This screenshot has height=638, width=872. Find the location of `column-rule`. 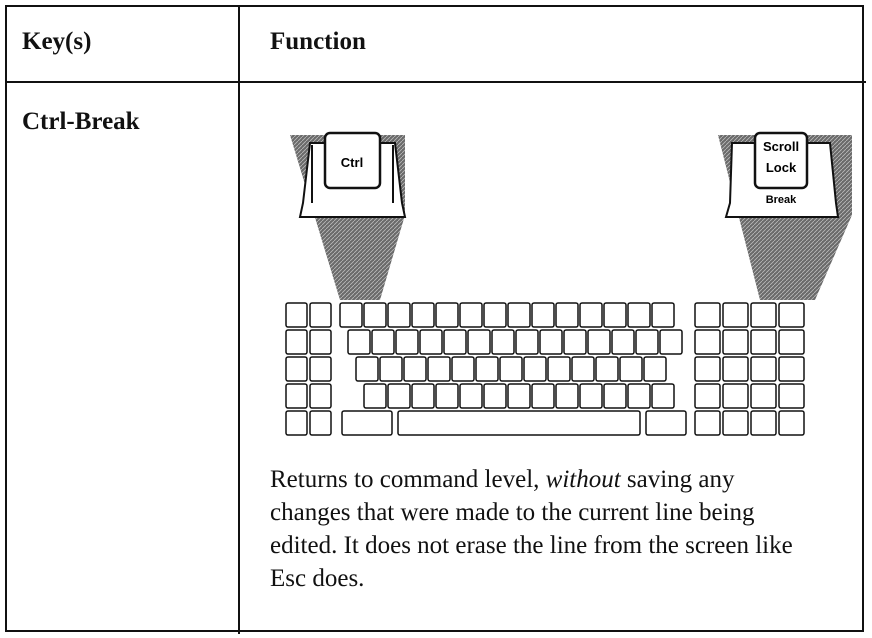

column-rule is located at coordinates (239, 319).